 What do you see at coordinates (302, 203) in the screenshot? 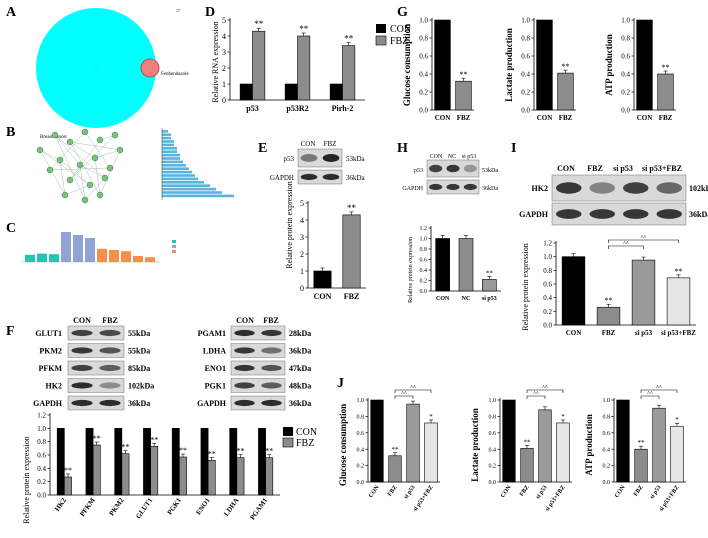
I see `y-tick-label: 5` at bounding box center [302, 203].